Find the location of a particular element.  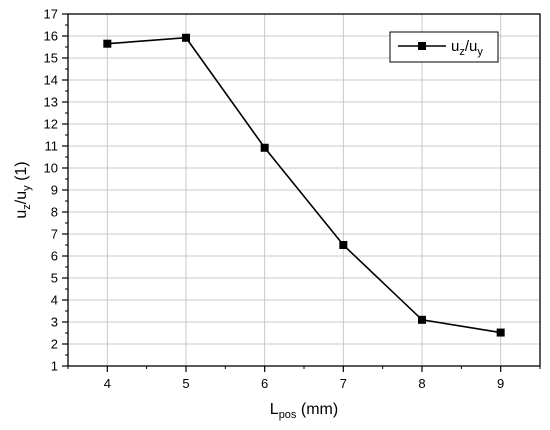

y-axis-label-part: u is located at coordinates (21, 214).